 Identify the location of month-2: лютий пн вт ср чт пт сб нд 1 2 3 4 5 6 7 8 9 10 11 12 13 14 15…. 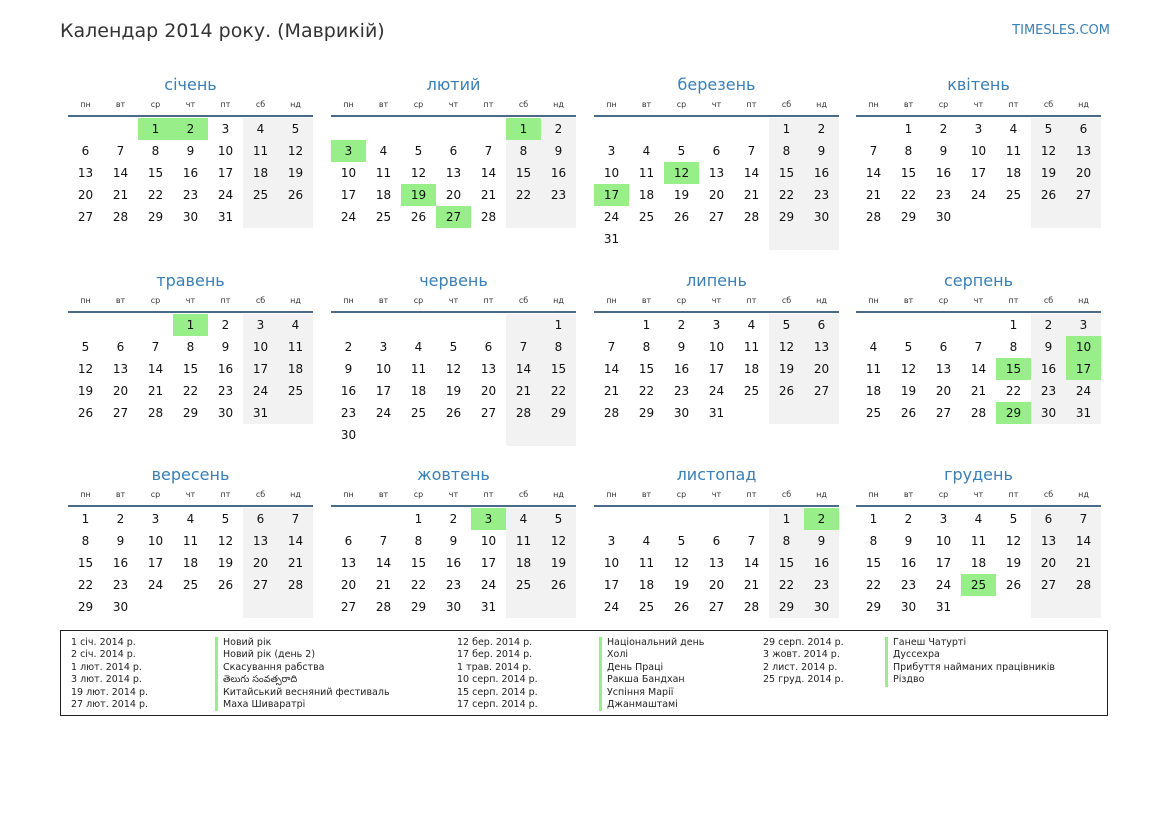
(453, 151).